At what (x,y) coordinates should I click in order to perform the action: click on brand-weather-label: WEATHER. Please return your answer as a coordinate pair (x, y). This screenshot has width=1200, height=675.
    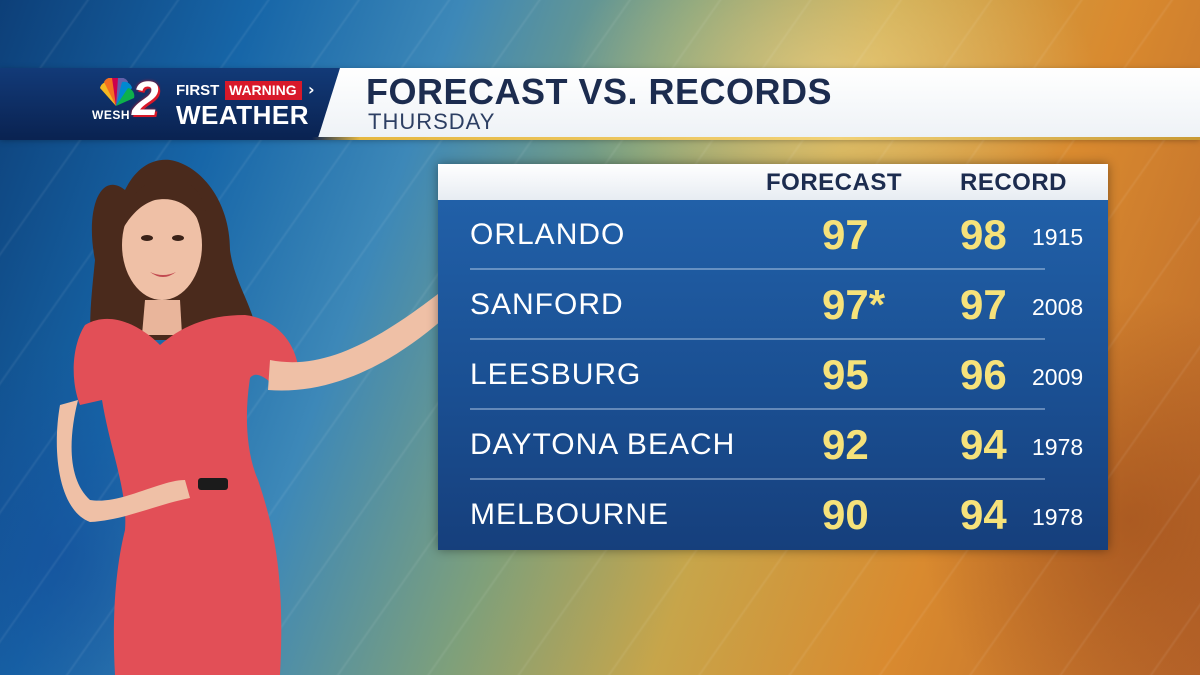
    Looking at the image, I should click on (243, 115).